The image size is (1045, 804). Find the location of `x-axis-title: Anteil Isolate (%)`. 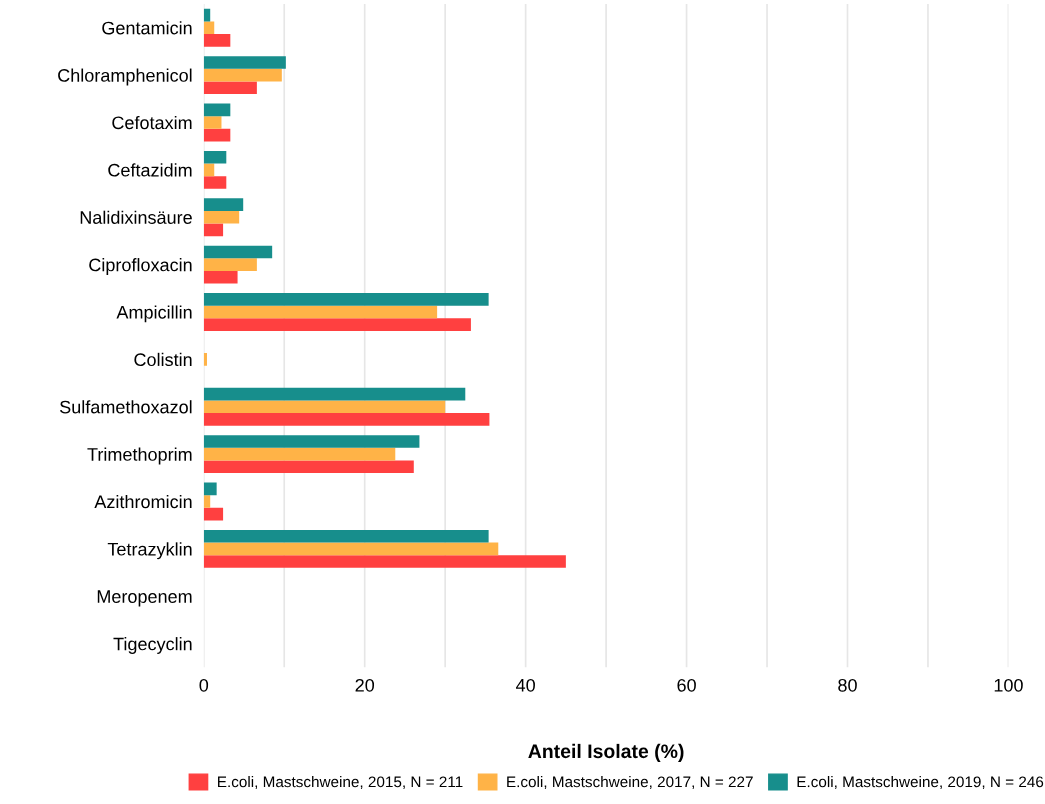

x-axis-title: Anteil Isolate (%) is located at coordinates (606, 752).